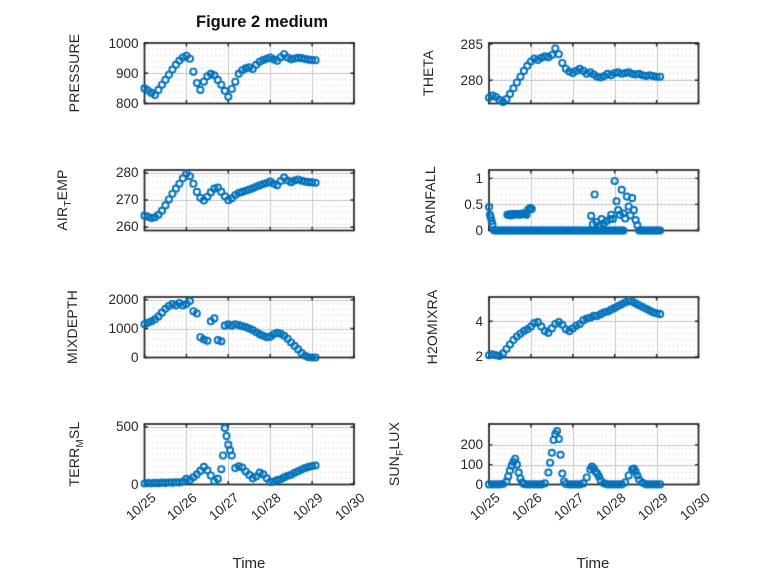 This screenshot has width=778, height=583. I want to click on subplot-mixdepth, so click(249, 327).